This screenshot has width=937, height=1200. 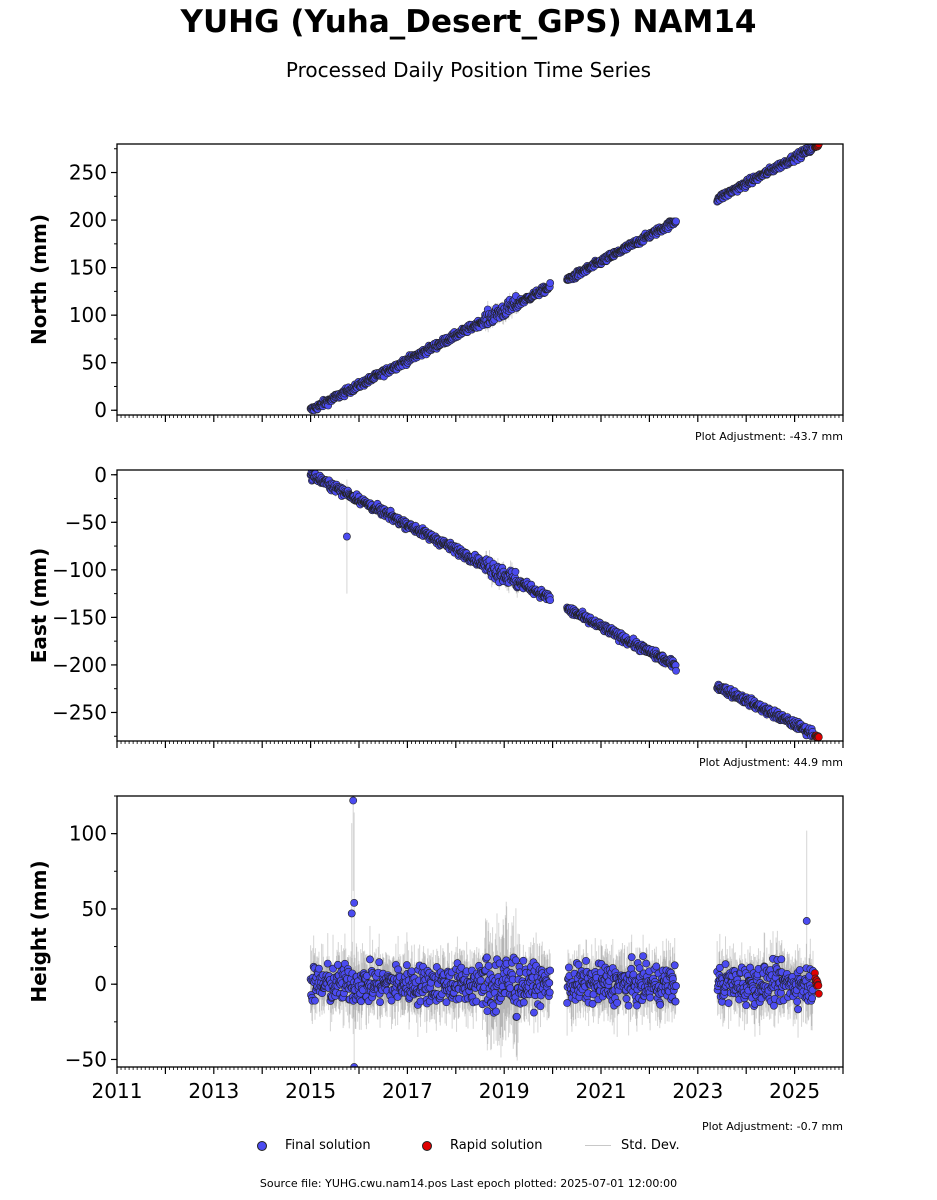 I want to click on y-tick-label: −100, so click(x=79, y=570).